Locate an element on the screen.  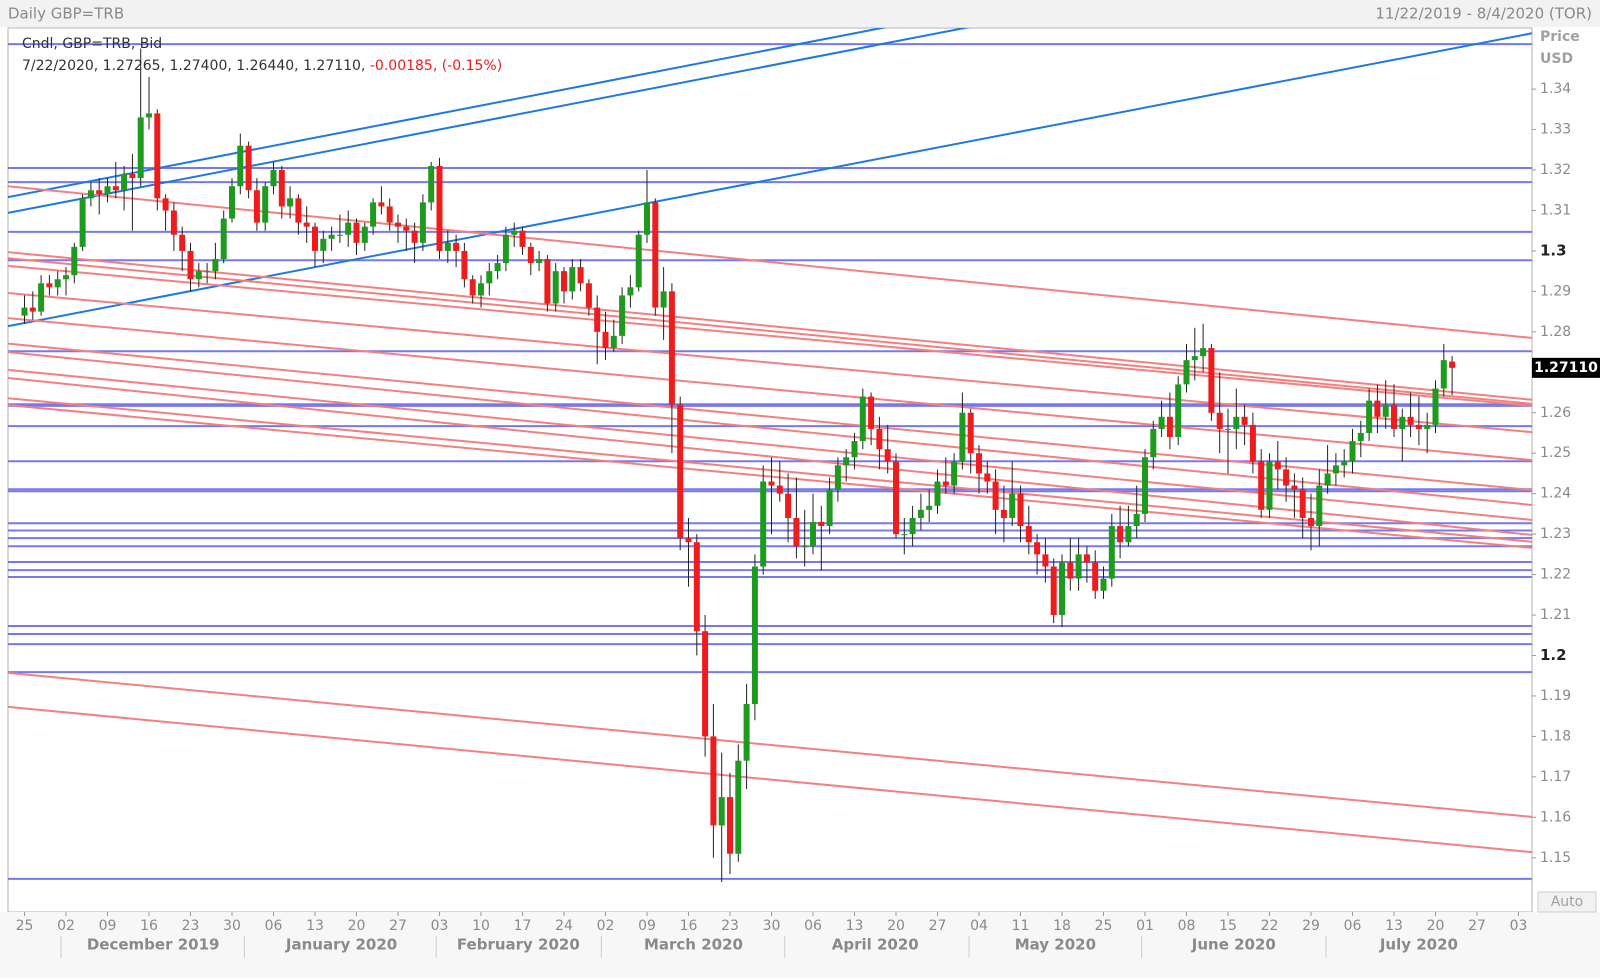
y-tick-label: 1.2 is located at coordinates (1553, 655).